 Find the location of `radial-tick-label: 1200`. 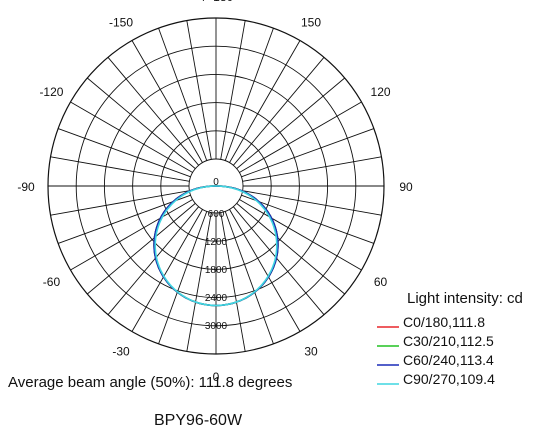

radial-tick-label: 1200 is located at coordinates (216, 242).